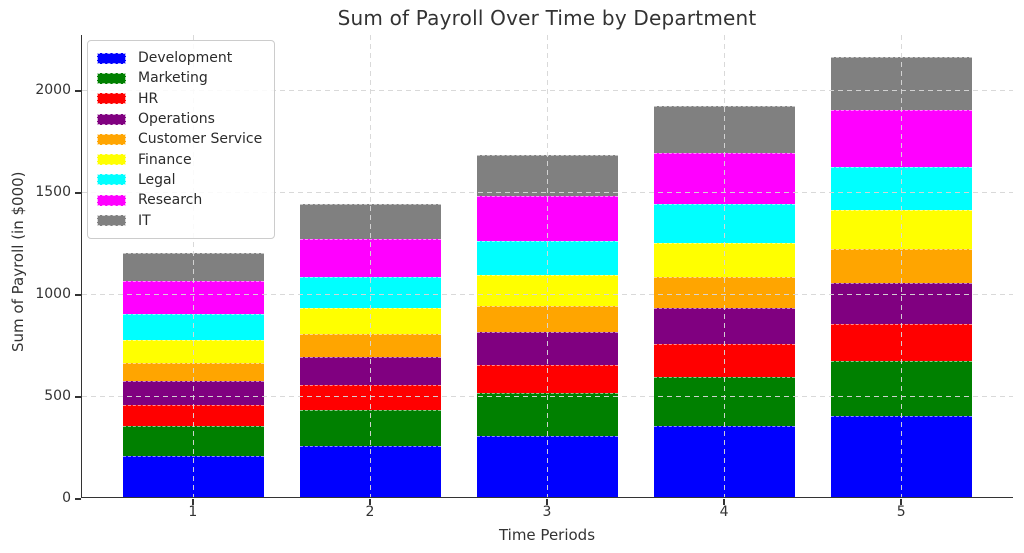  What do you see at coordinates (111, 99) in the screenshot?
I see `hr-swatch-icon` at bounding box center [111, 99].